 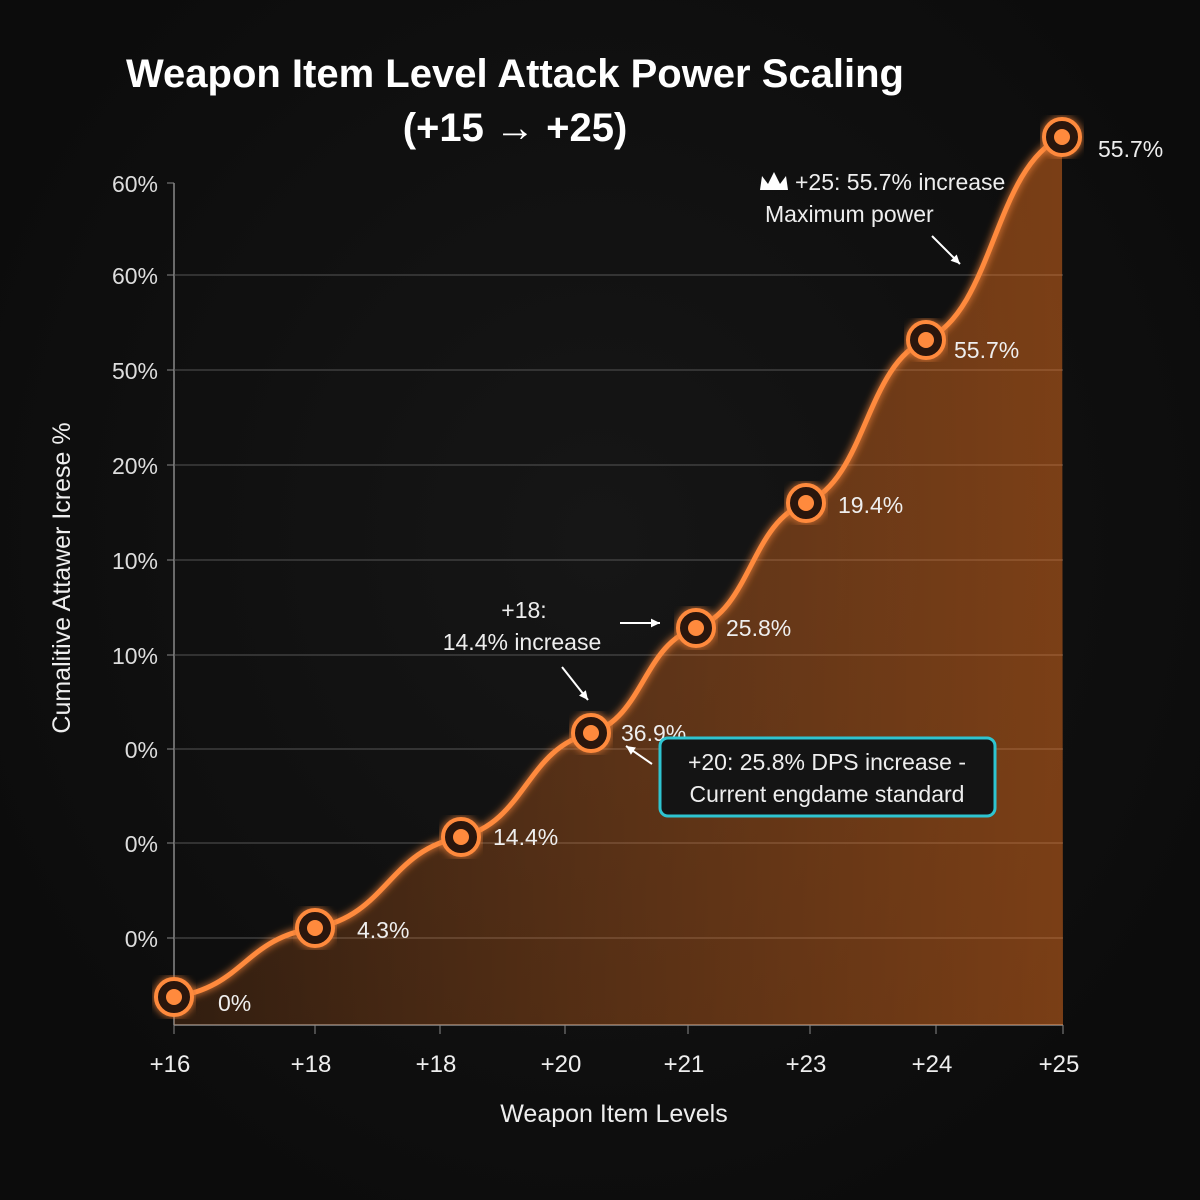 What do you see at coordinates (234, 1003) in the screenshot?
I see `data-label: 0%` at bounding box center [234, 1003].